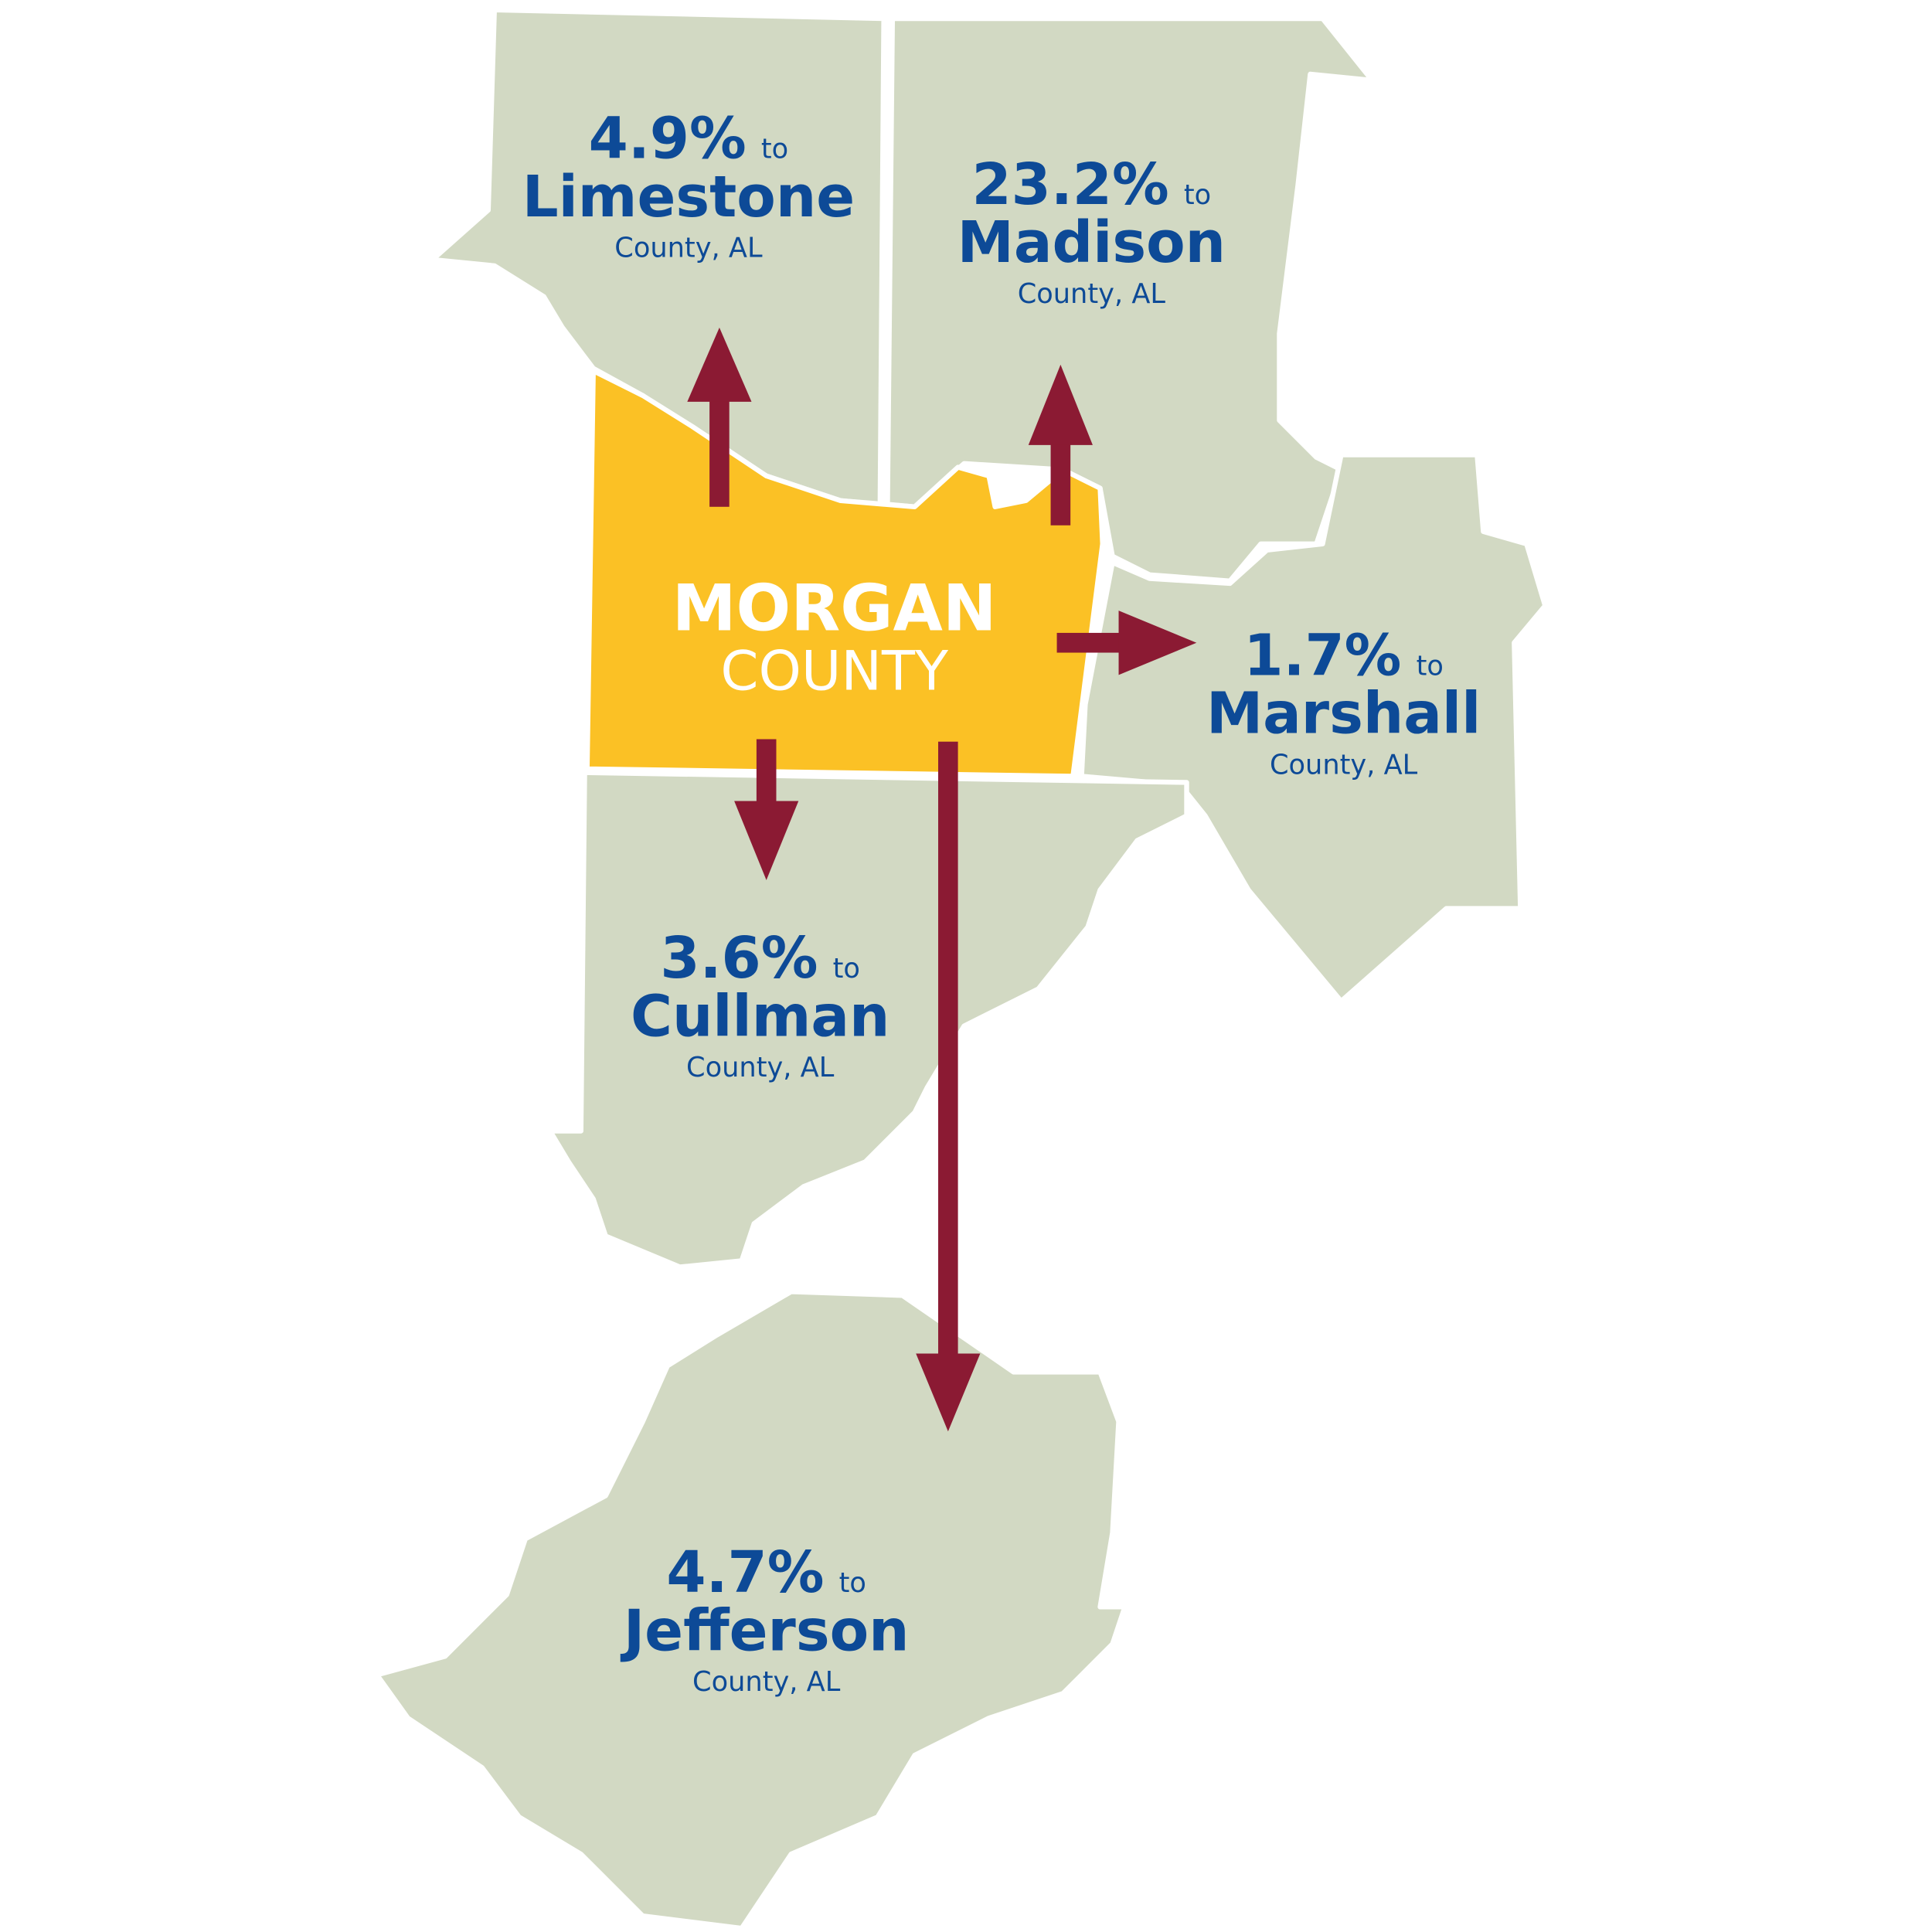 Image resolution: width=1932 pixels, height=1932 pixels. What do you see at coordinates (765, 1631) in the screenshot?
I see `county-name: Jefferson` at bounding box center [765, 1631].